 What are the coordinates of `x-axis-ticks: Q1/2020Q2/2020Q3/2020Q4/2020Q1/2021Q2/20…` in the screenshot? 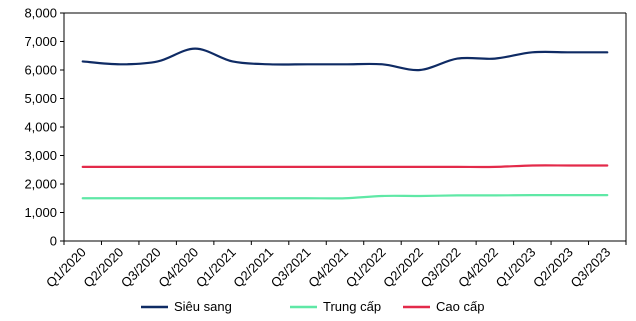 It's located at (335, 266).